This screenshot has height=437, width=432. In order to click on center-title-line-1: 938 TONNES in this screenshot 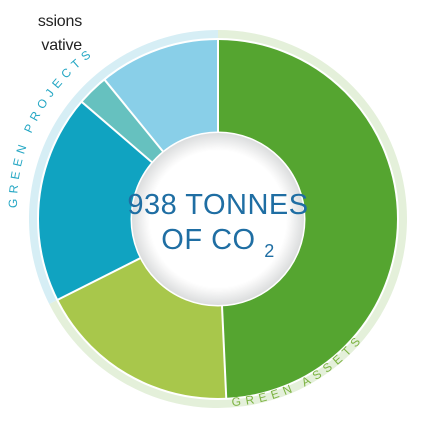, I will do `click(217, 205)`.